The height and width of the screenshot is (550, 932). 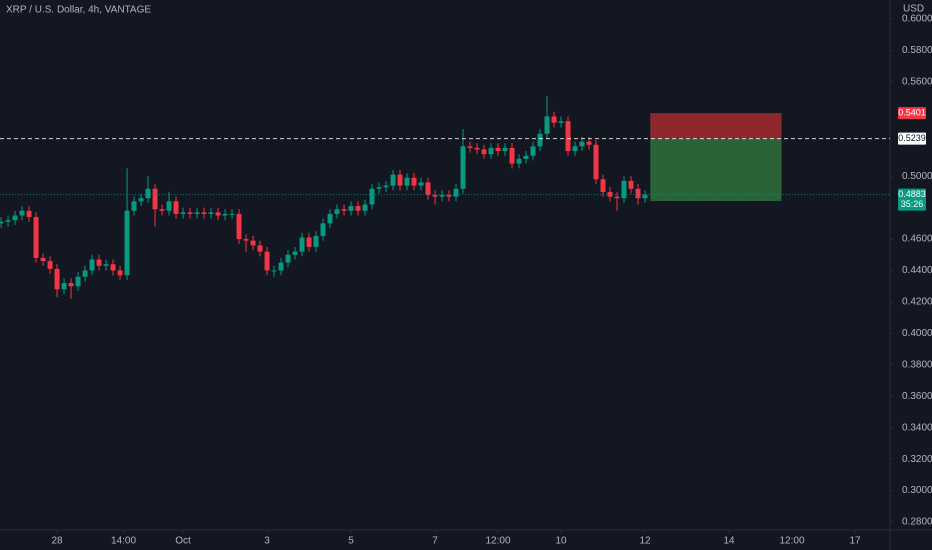 What do you see at coordinates (917, 19) in the screenshot?
I see `y-tick-label: 0.6000` at bounding box center [917, 19].